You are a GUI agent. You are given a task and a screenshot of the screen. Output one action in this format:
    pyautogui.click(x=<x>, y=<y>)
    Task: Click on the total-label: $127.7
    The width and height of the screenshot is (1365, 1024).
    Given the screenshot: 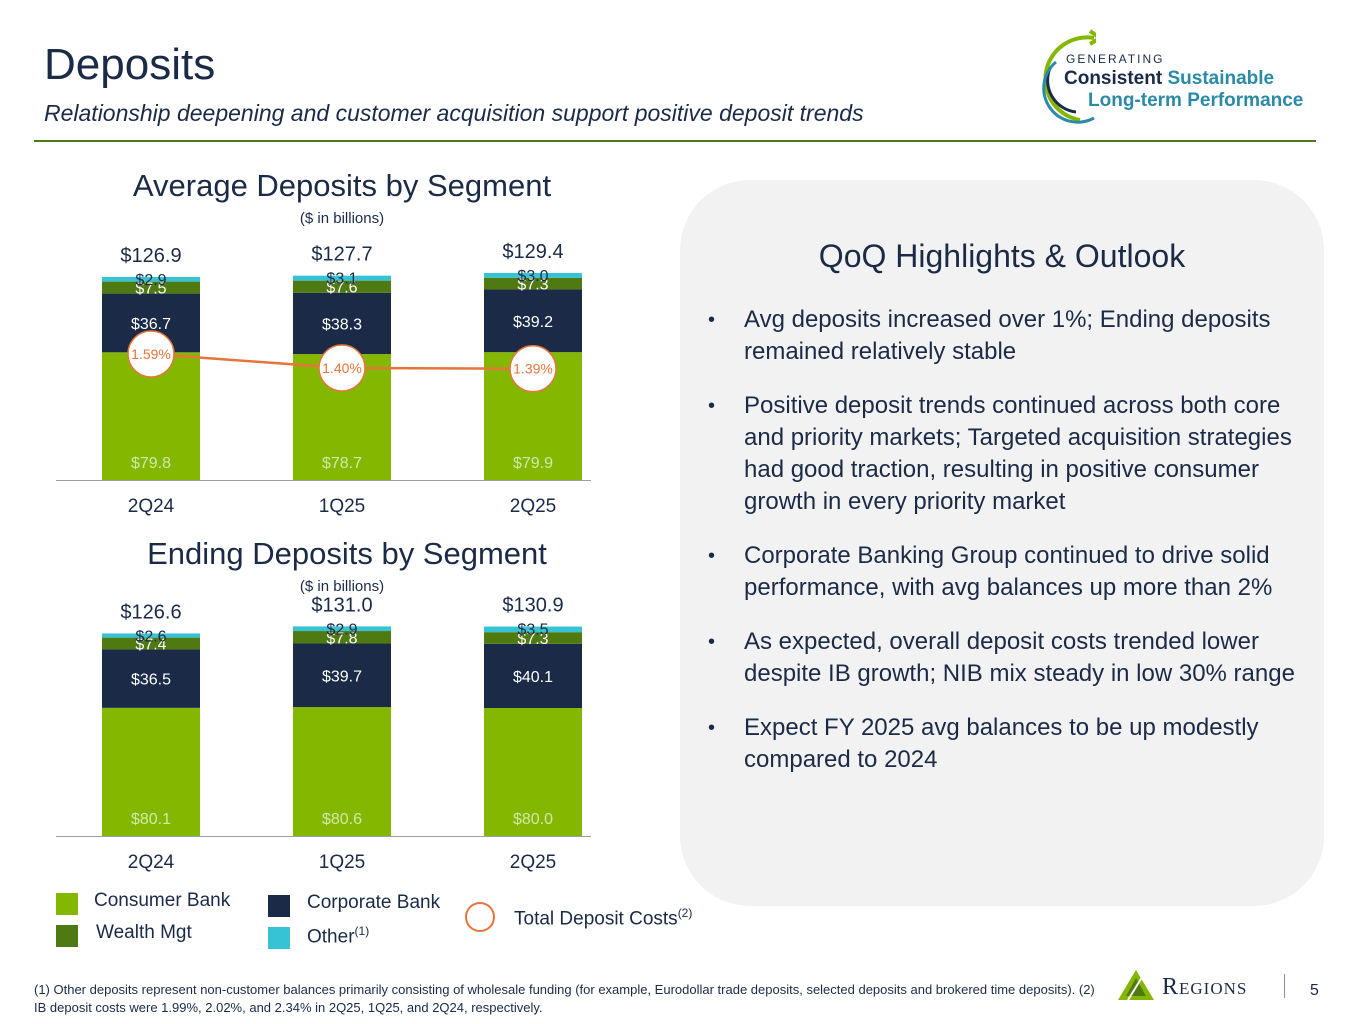 What is the action you would take?
    pyautogui.click(x=341, y=255)
    